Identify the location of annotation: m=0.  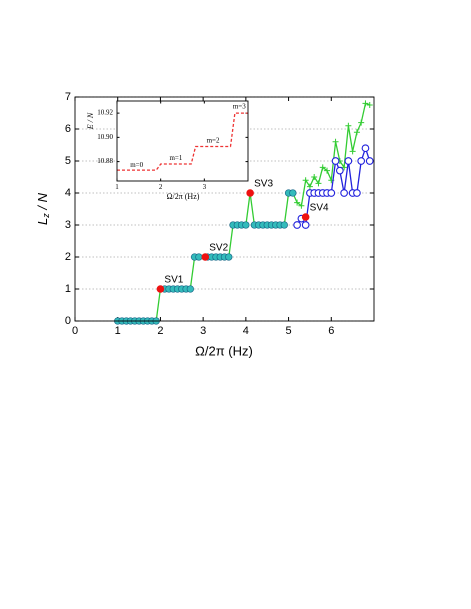
(136, 165).